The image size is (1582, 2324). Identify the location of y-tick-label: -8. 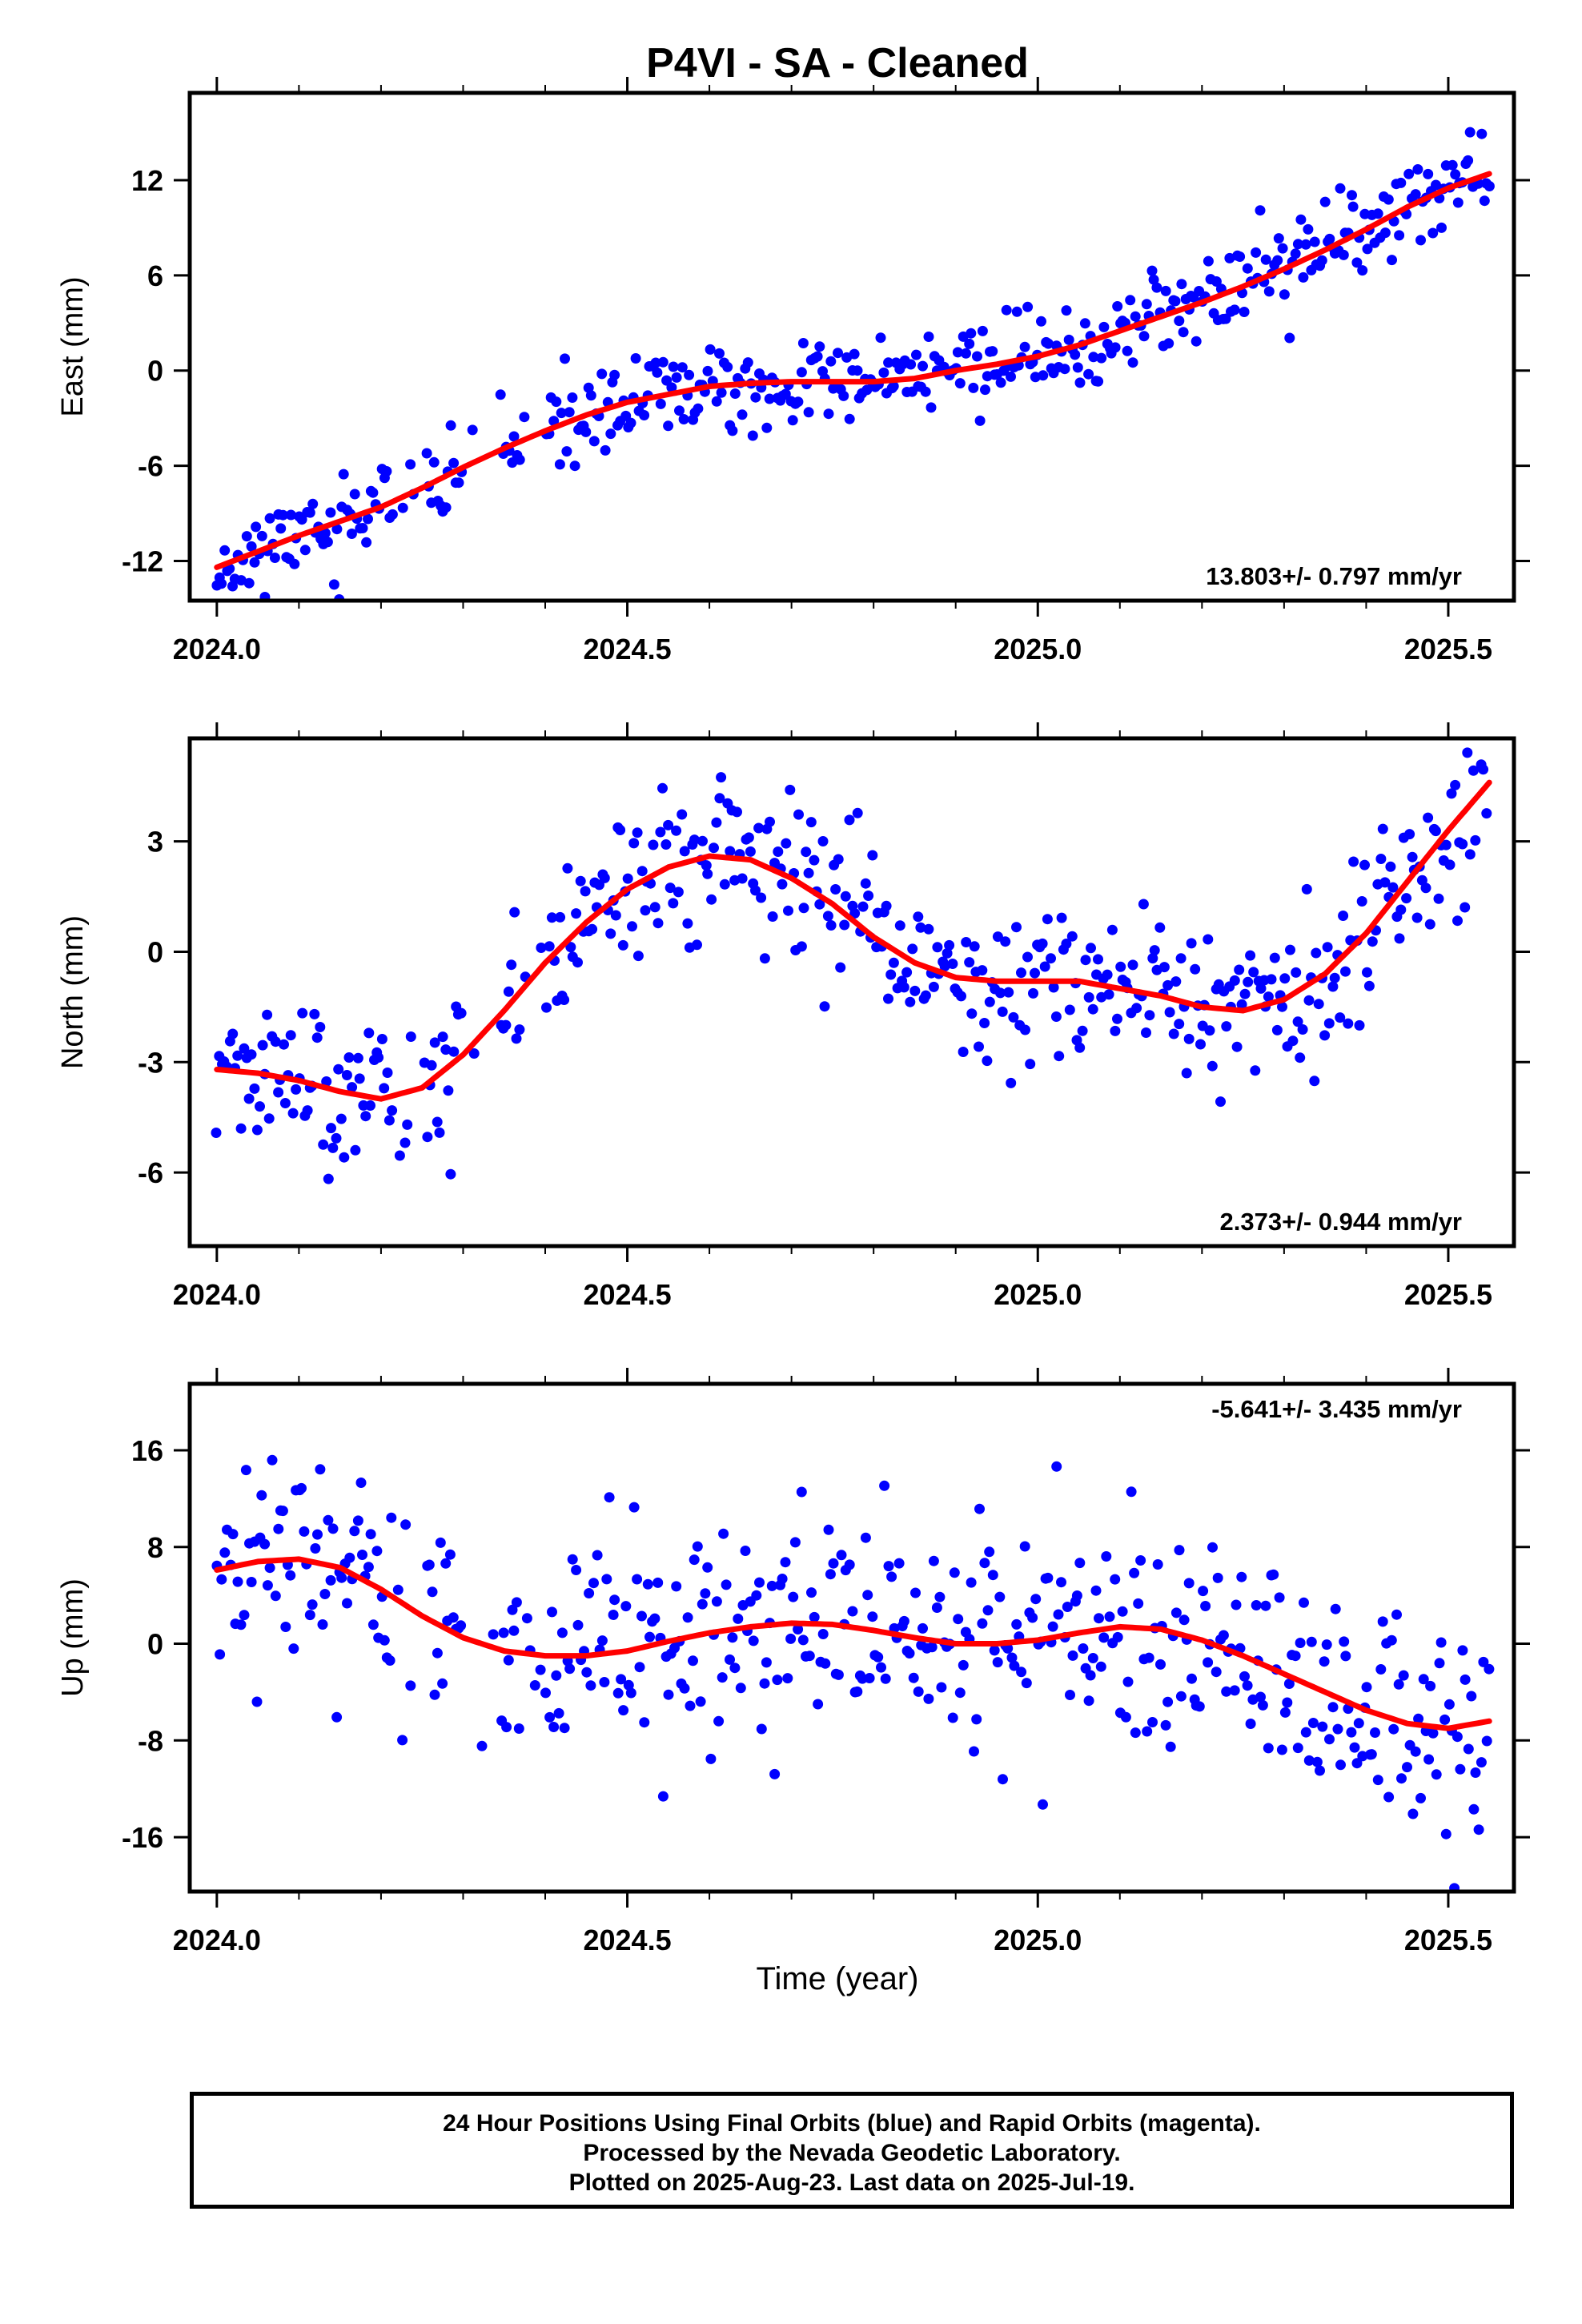
(151, 1740).